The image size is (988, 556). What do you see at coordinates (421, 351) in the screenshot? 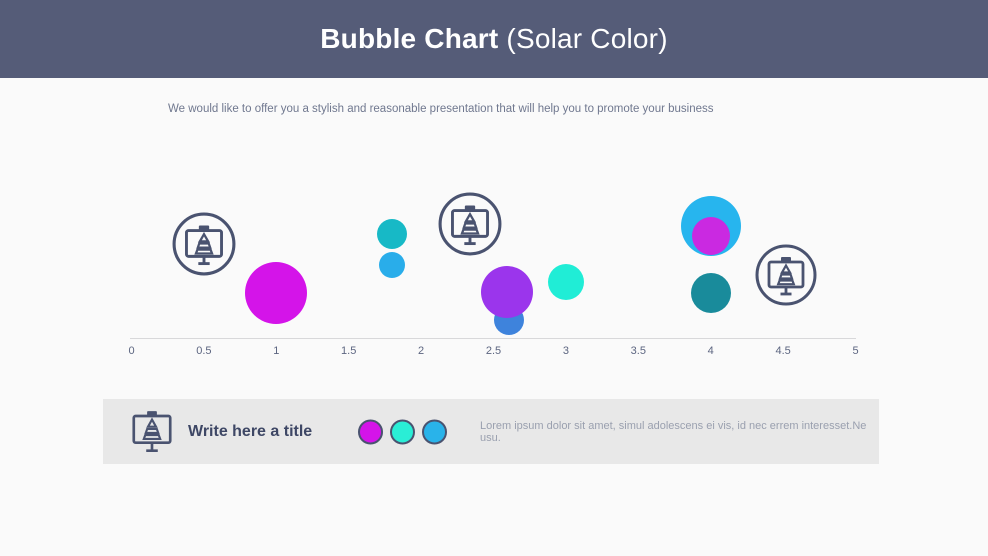
I see `x-axis-tick-label: 2` at bounding box center [421, 351].